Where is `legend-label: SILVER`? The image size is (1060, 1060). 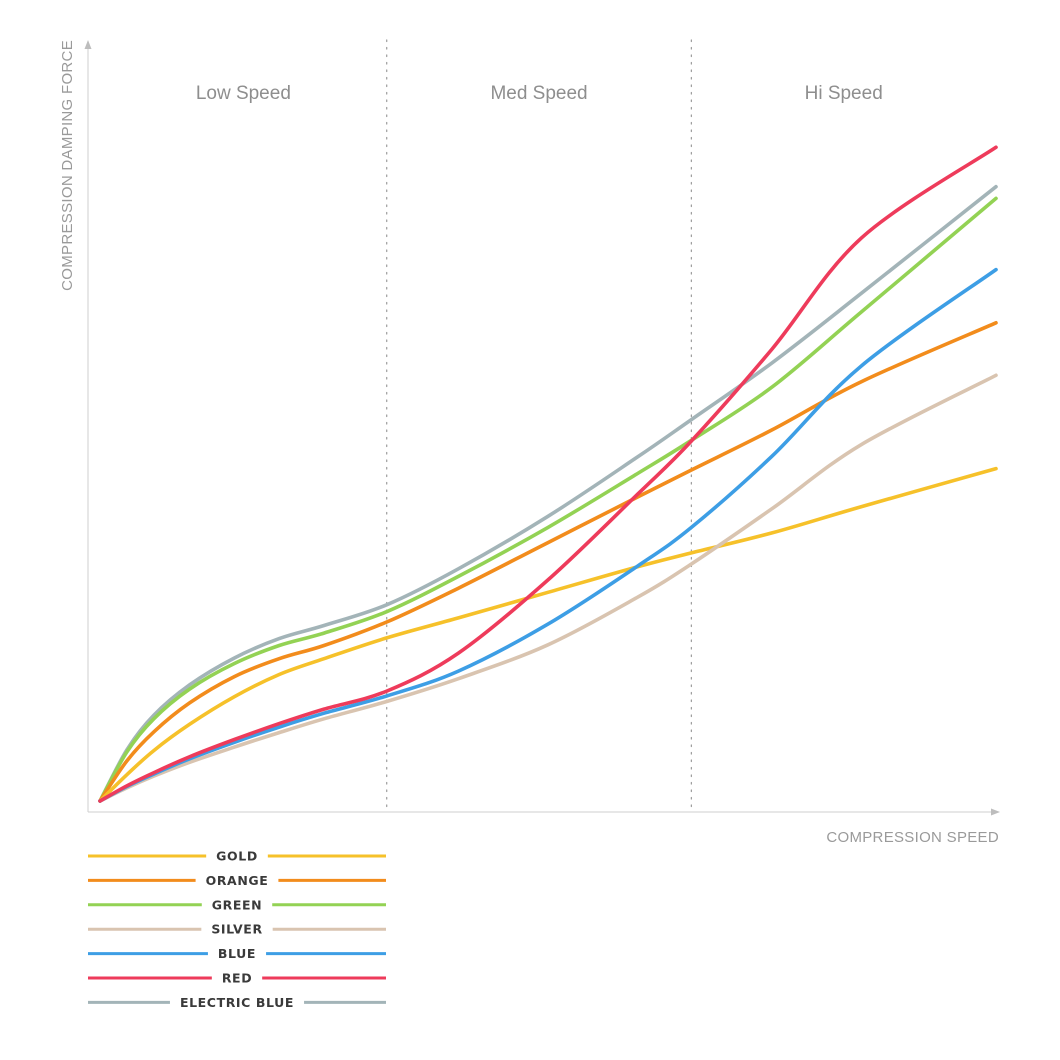 legend-label: SILVER is located at coordinates (236, 929).